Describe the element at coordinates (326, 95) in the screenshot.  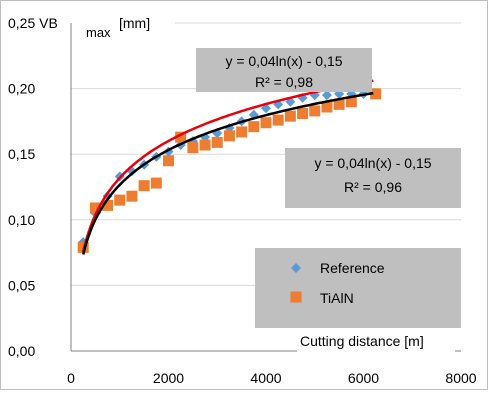
I see `data-point-reference` at that location.